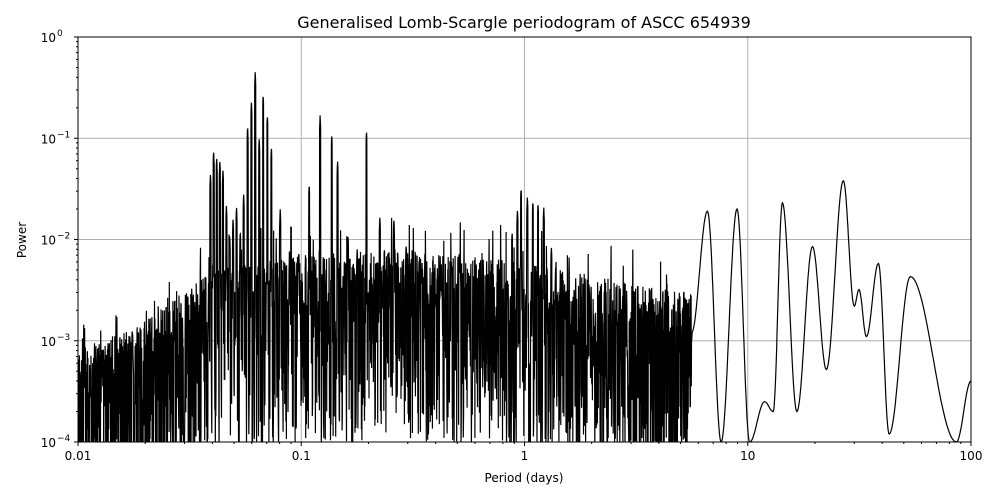 Image resolution: width=1000 pixels, height=500 pixels. What do you see at coordinates (78, 456) in the screenshot?
I see `x-tick-label: 0.01` at bounding box center [78, 456].